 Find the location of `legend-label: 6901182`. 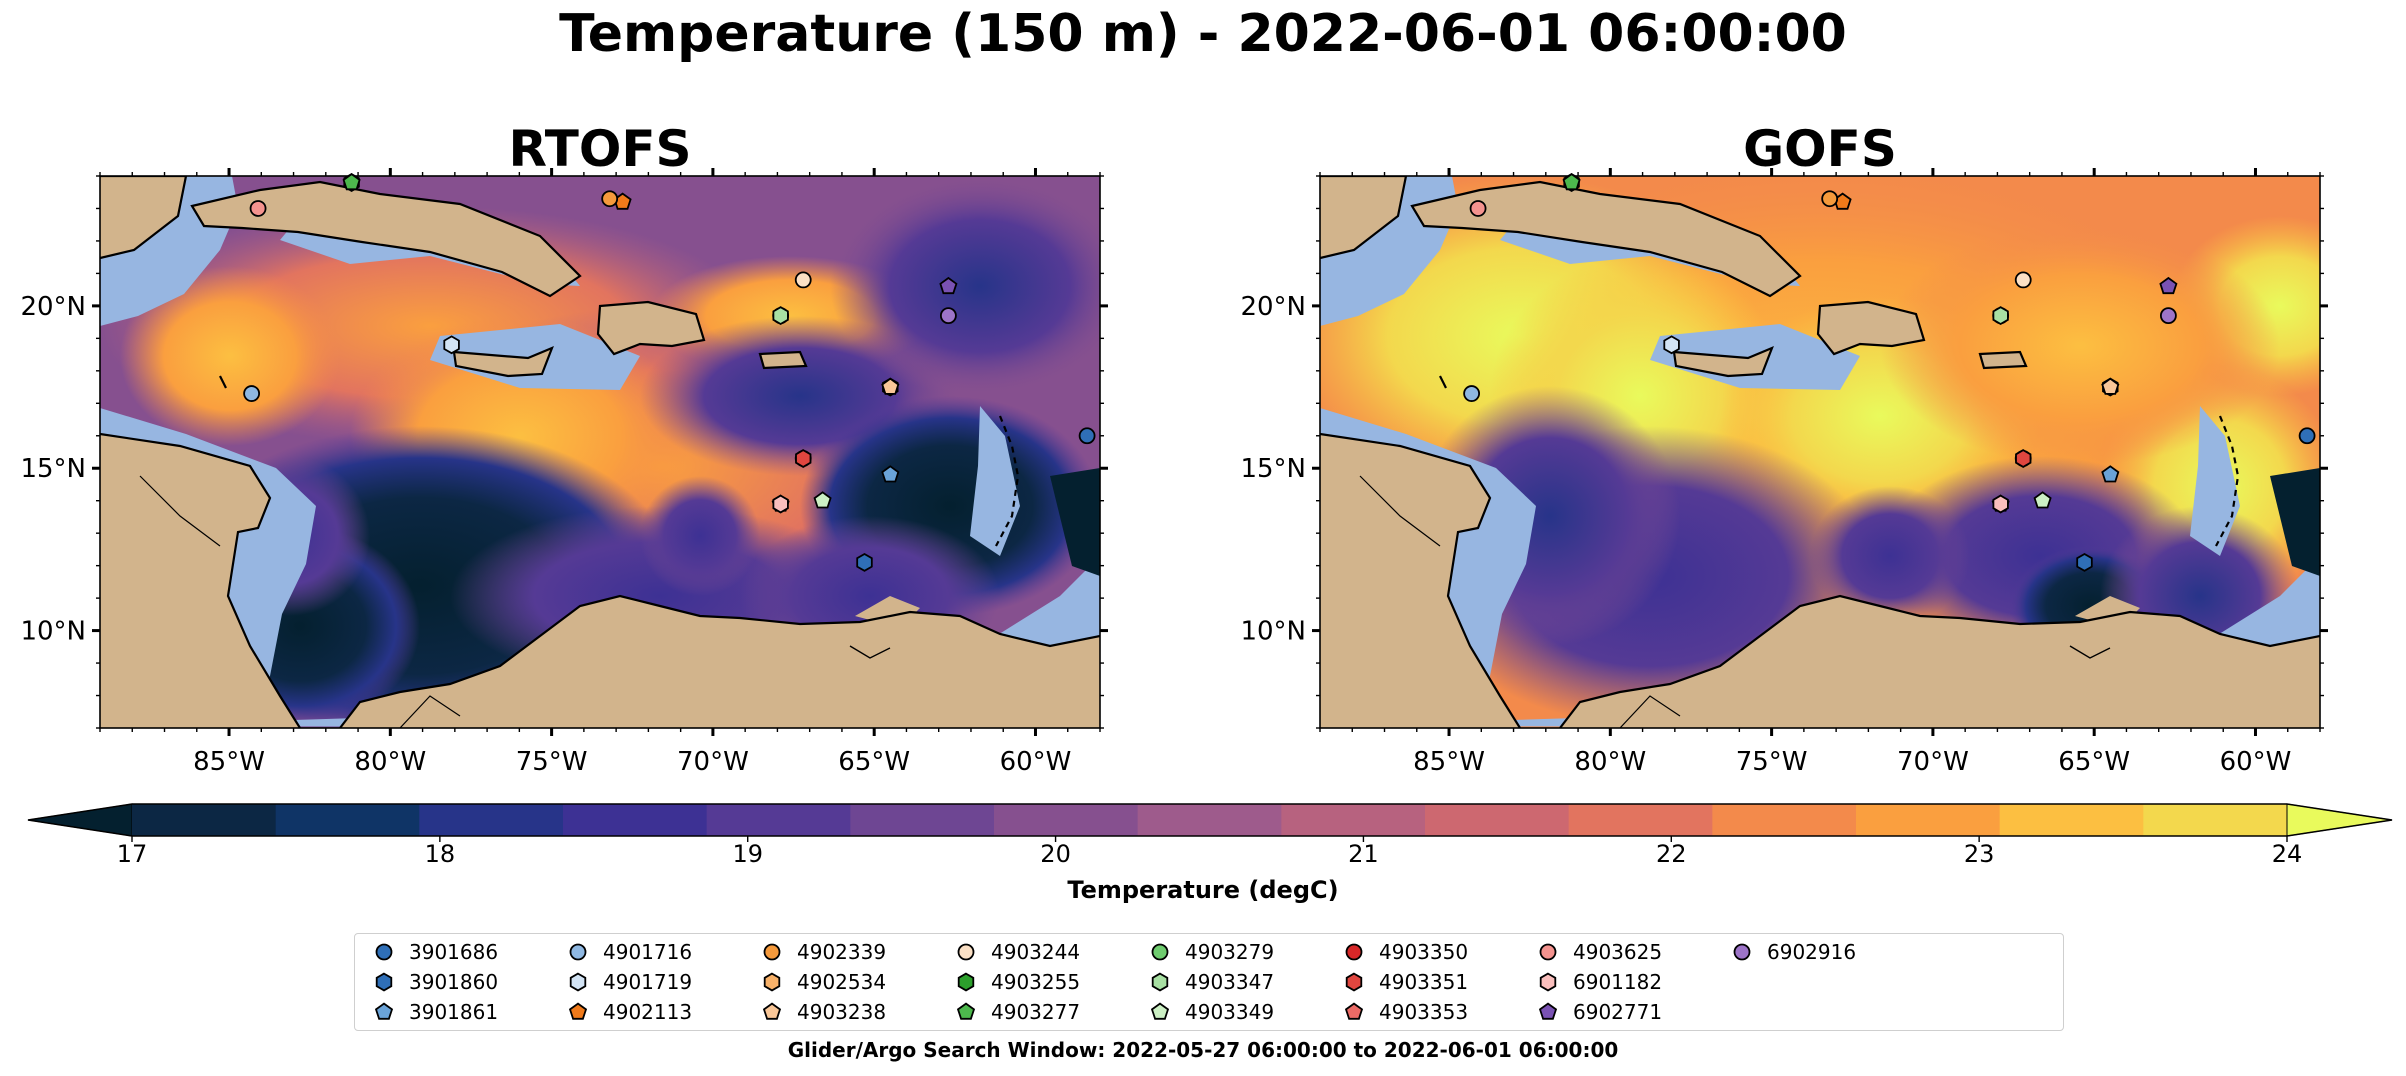

legend-label: 6901182 is located at coordinates (1618, 982).